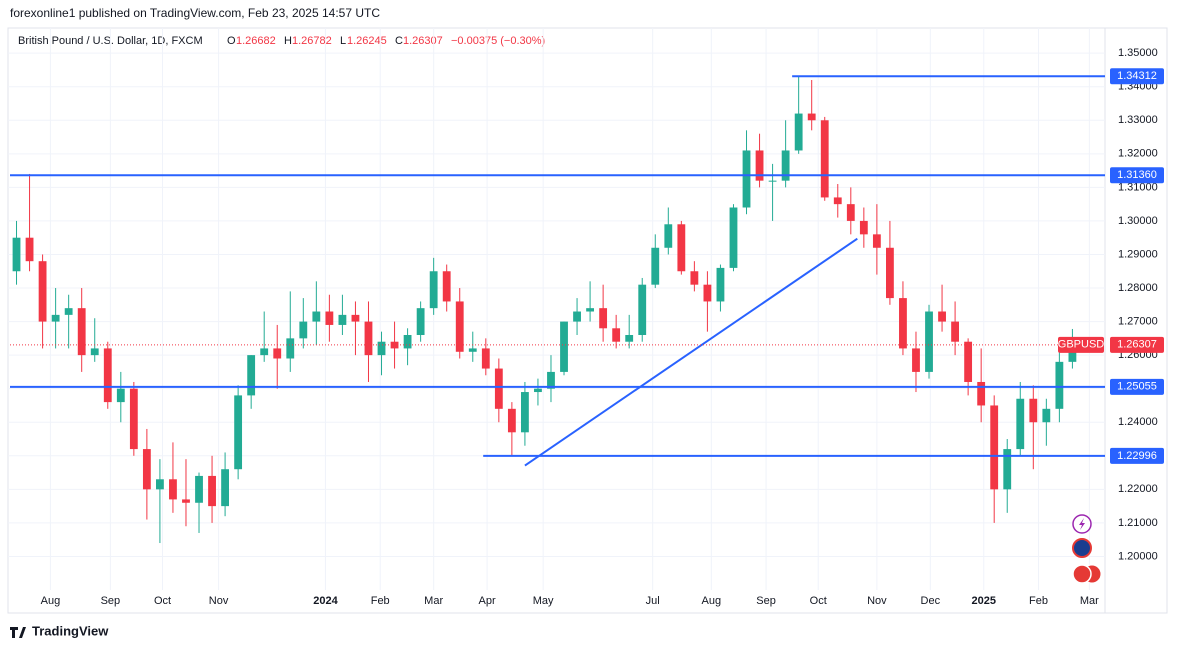  What do you see at coordinates (984, 601) in the screenshot?
I see `x-tick-label: 2025` at bounding box center [984, 601].